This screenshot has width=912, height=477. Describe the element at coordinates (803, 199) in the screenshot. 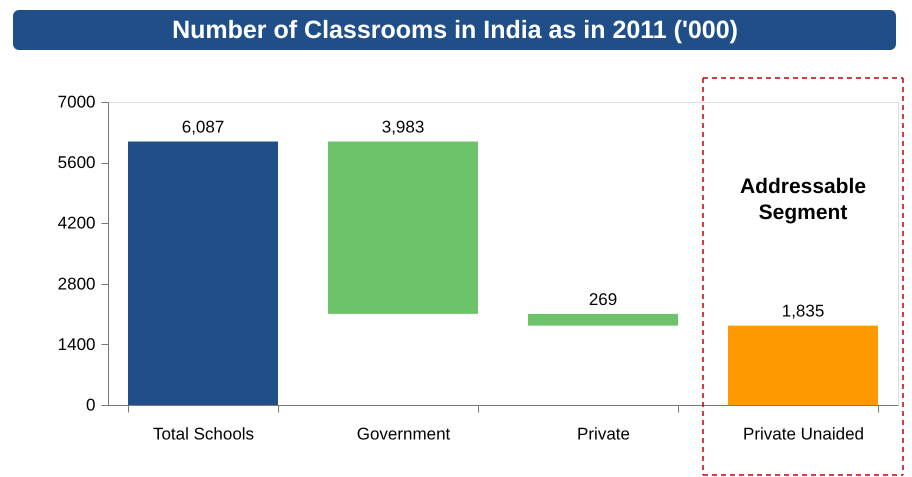

I see `annotation: Addressable Segment` at that location.